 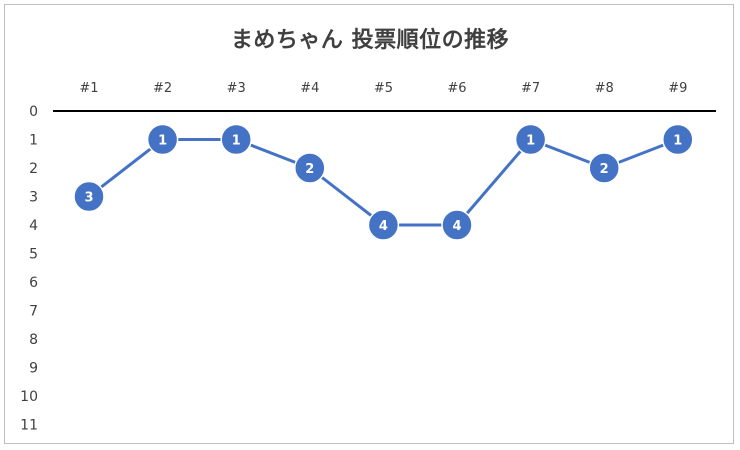 I want to click on y-tick-label: 10, so click(x=29, y=397).